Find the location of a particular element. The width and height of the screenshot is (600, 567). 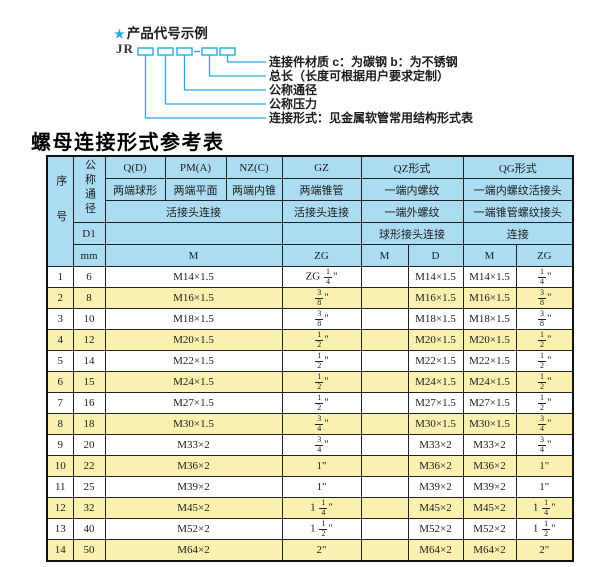

table-row: 2 8 M16×1.5 3 8 " M16×1.5 M16×1.5 3 8 " is located at coordinates (310, 298).